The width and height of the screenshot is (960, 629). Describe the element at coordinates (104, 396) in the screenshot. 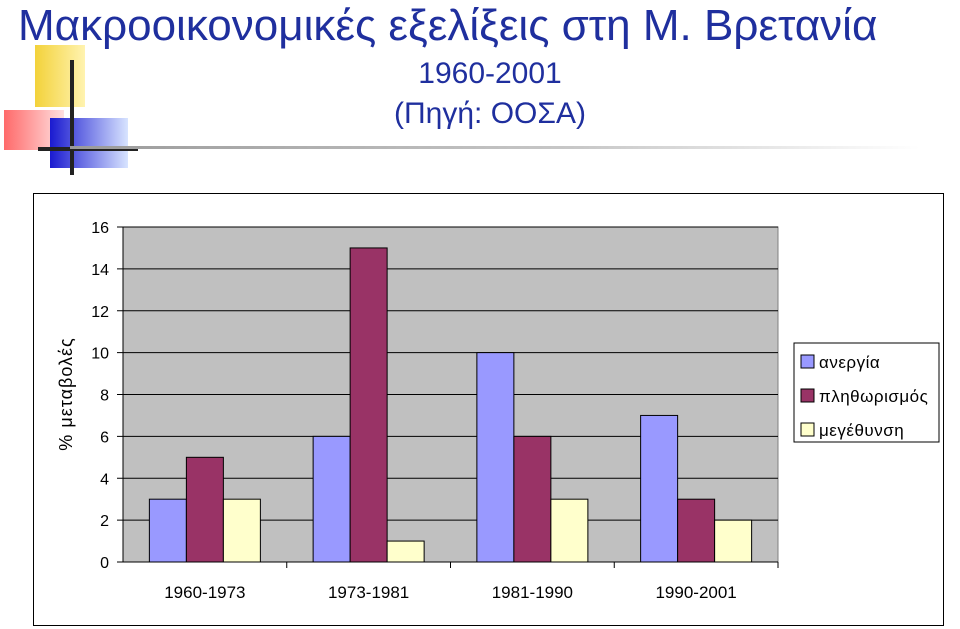

I see `y-tick-label: 8` at that location.